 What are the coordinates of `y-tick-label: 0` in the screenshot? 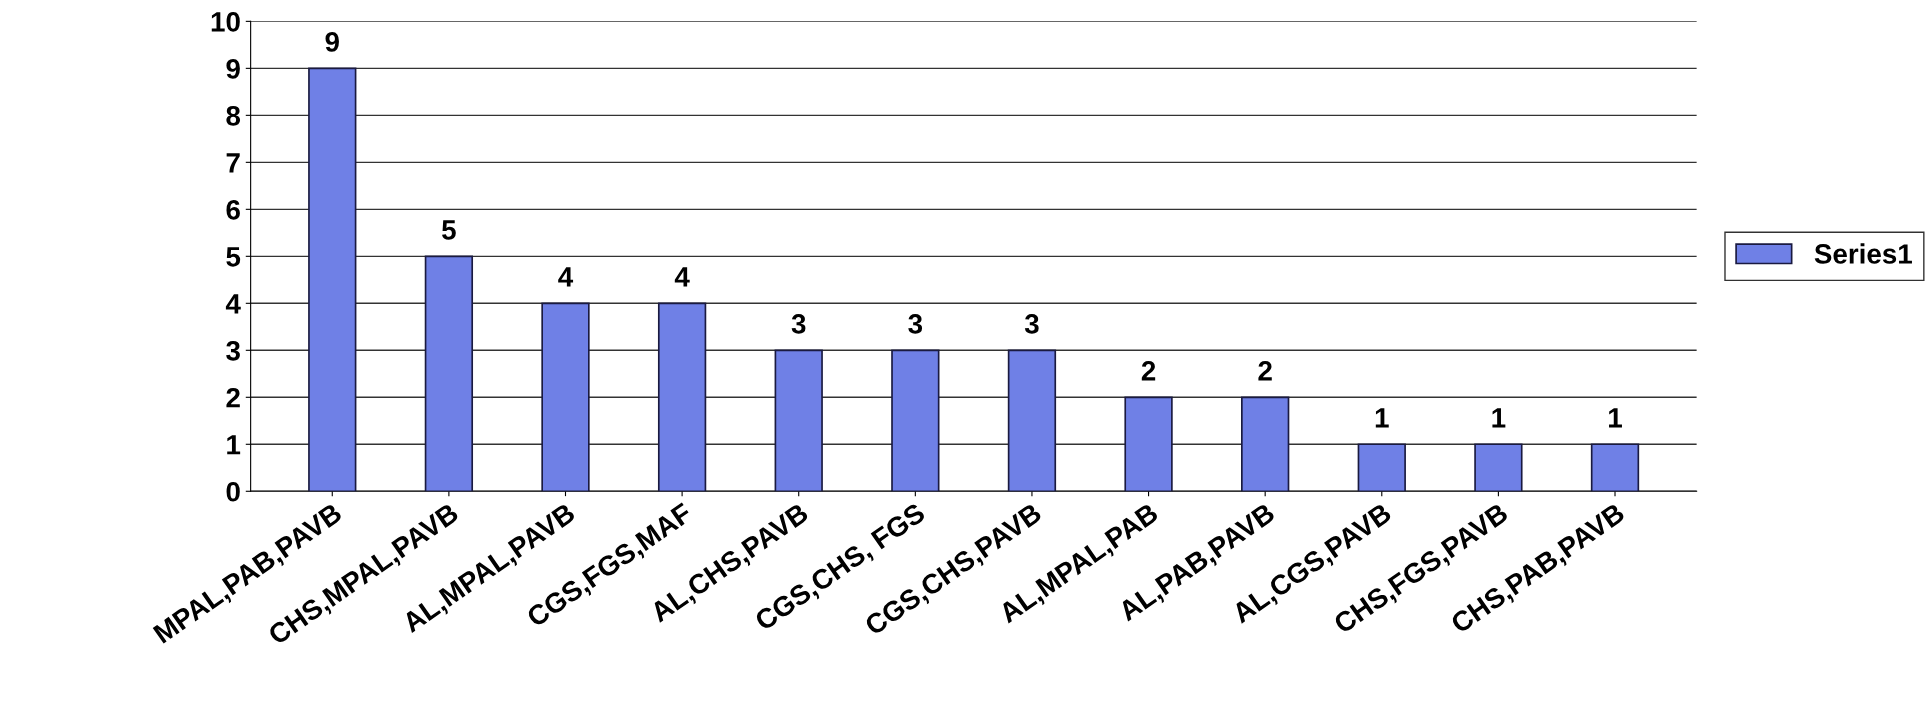 It's located at (233, 491).